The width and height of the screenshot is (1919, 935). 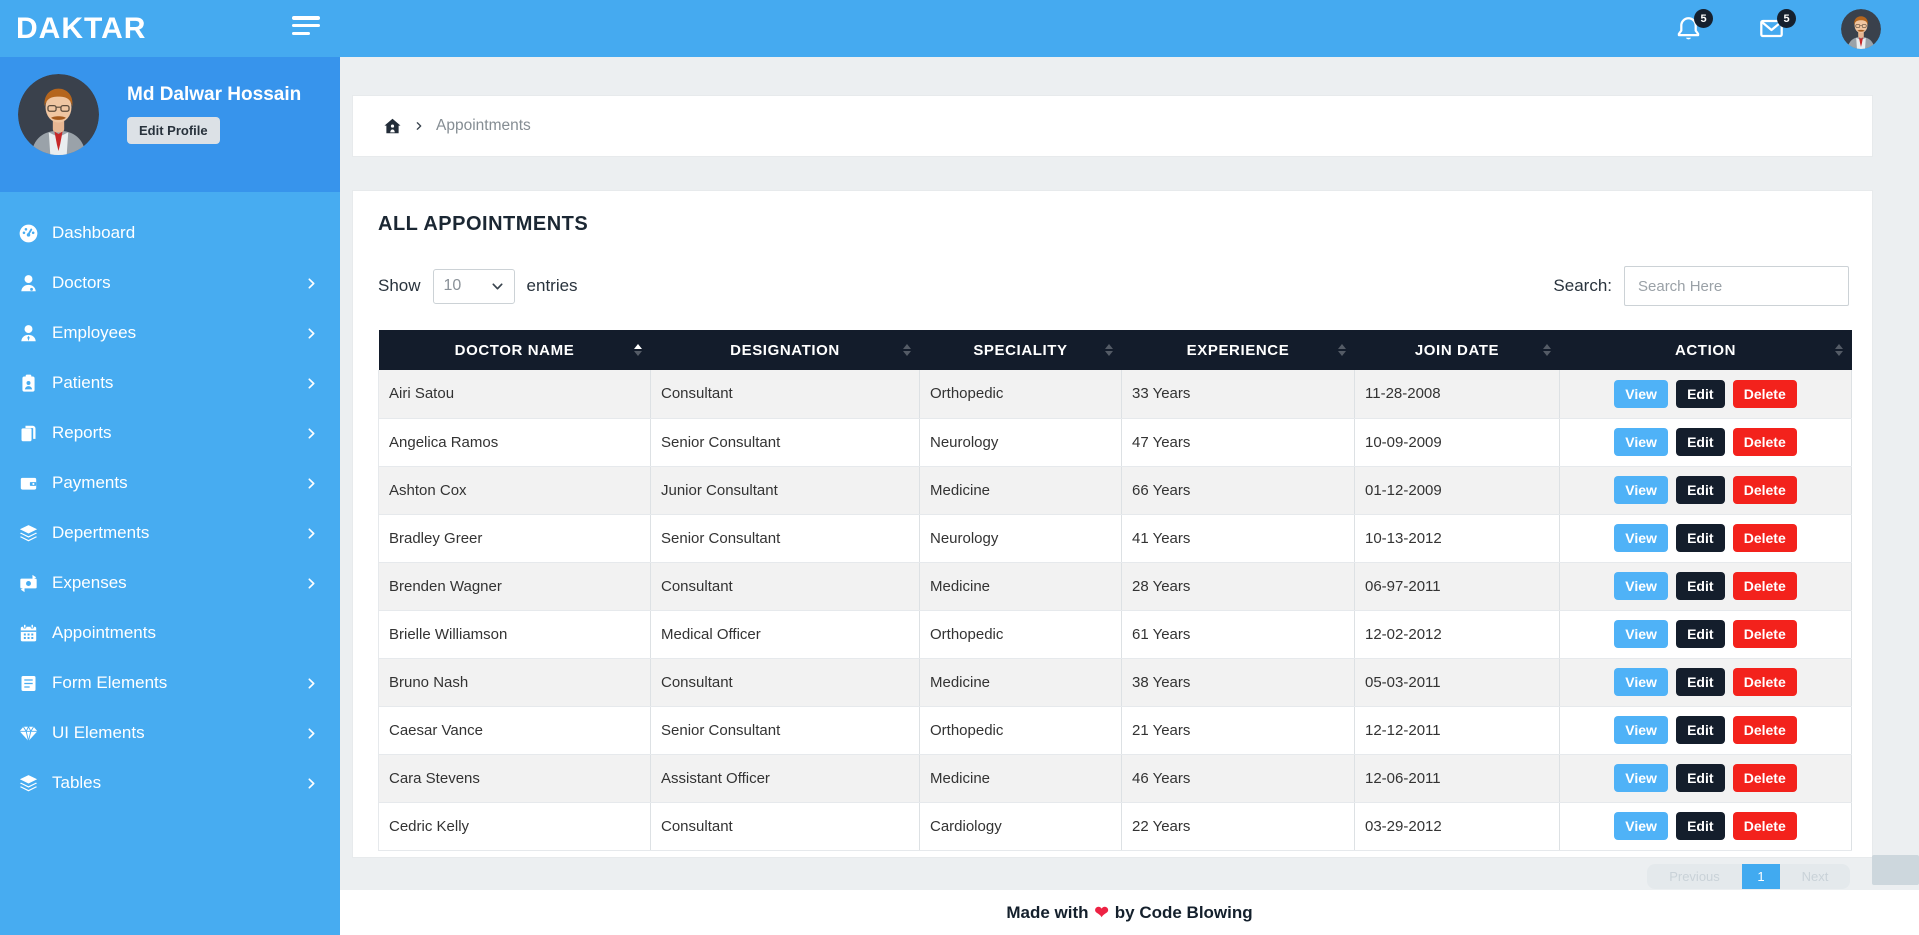 What do you see at coordinates (392, 126) in the screenshot?
I see `home-icon` at bounding box center [392, 126].